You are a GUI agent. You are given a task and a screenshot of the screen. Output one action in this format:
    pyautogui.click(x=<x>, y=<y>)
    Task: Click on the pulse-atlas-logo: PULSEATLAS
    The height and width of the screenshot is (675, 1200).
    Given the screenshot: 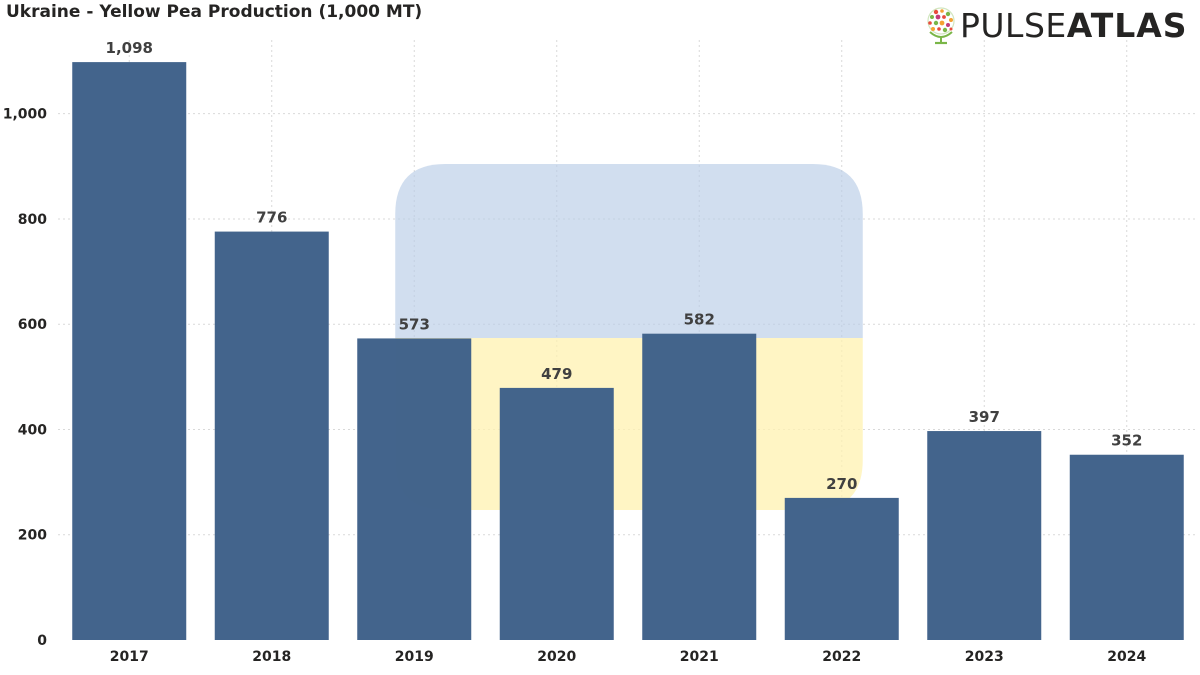 What is the action you would take?
    pyautogui.click(x=1060, y=26)
    